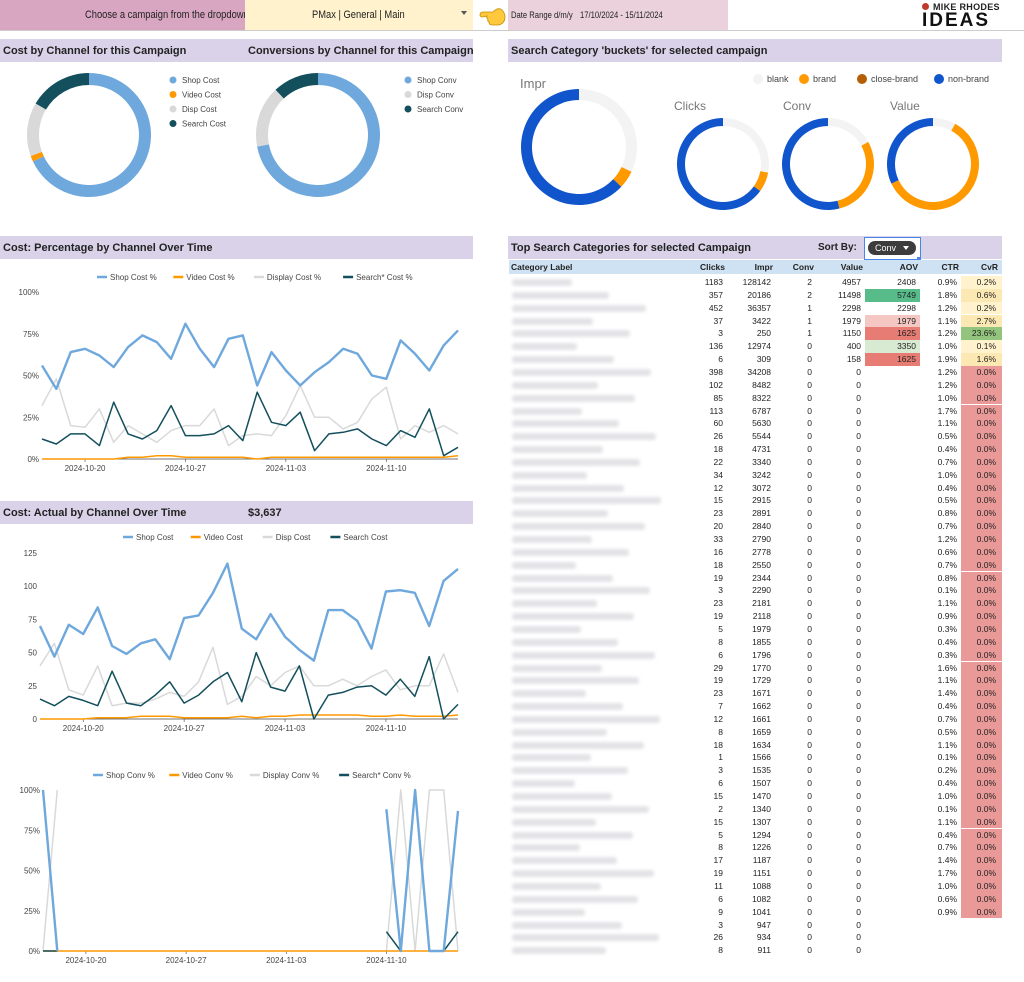  What do you see at coordinates (720, 783) in the screenshot?
I see `table-cell-clicks: 6` at bounding box center [720, 783].